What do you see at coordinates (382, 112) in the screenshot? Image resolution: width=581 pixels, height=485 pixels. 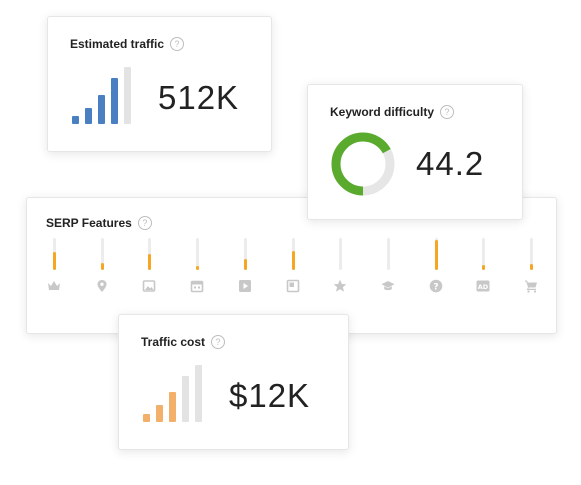 I see `keyword-difficulty-title: Keyword difficulty` at bounding box center [382, 112].